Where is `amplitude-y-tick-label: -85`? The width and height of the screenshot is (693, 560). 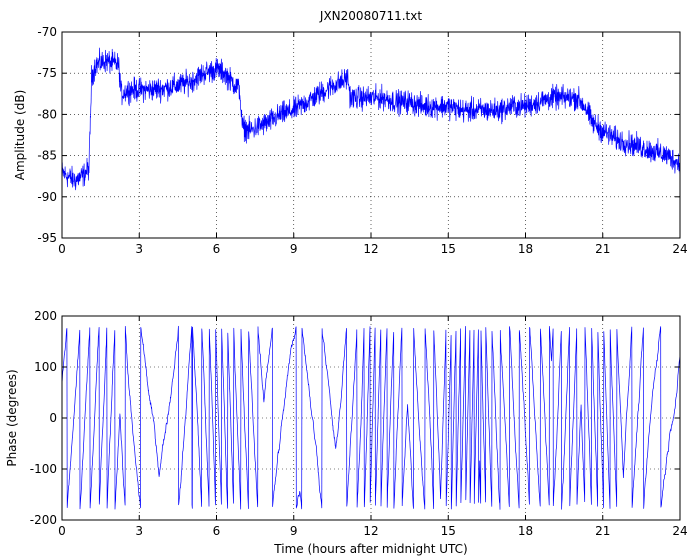
amplitude-y-tick-label: -85 is located at coordinates (47, 156).